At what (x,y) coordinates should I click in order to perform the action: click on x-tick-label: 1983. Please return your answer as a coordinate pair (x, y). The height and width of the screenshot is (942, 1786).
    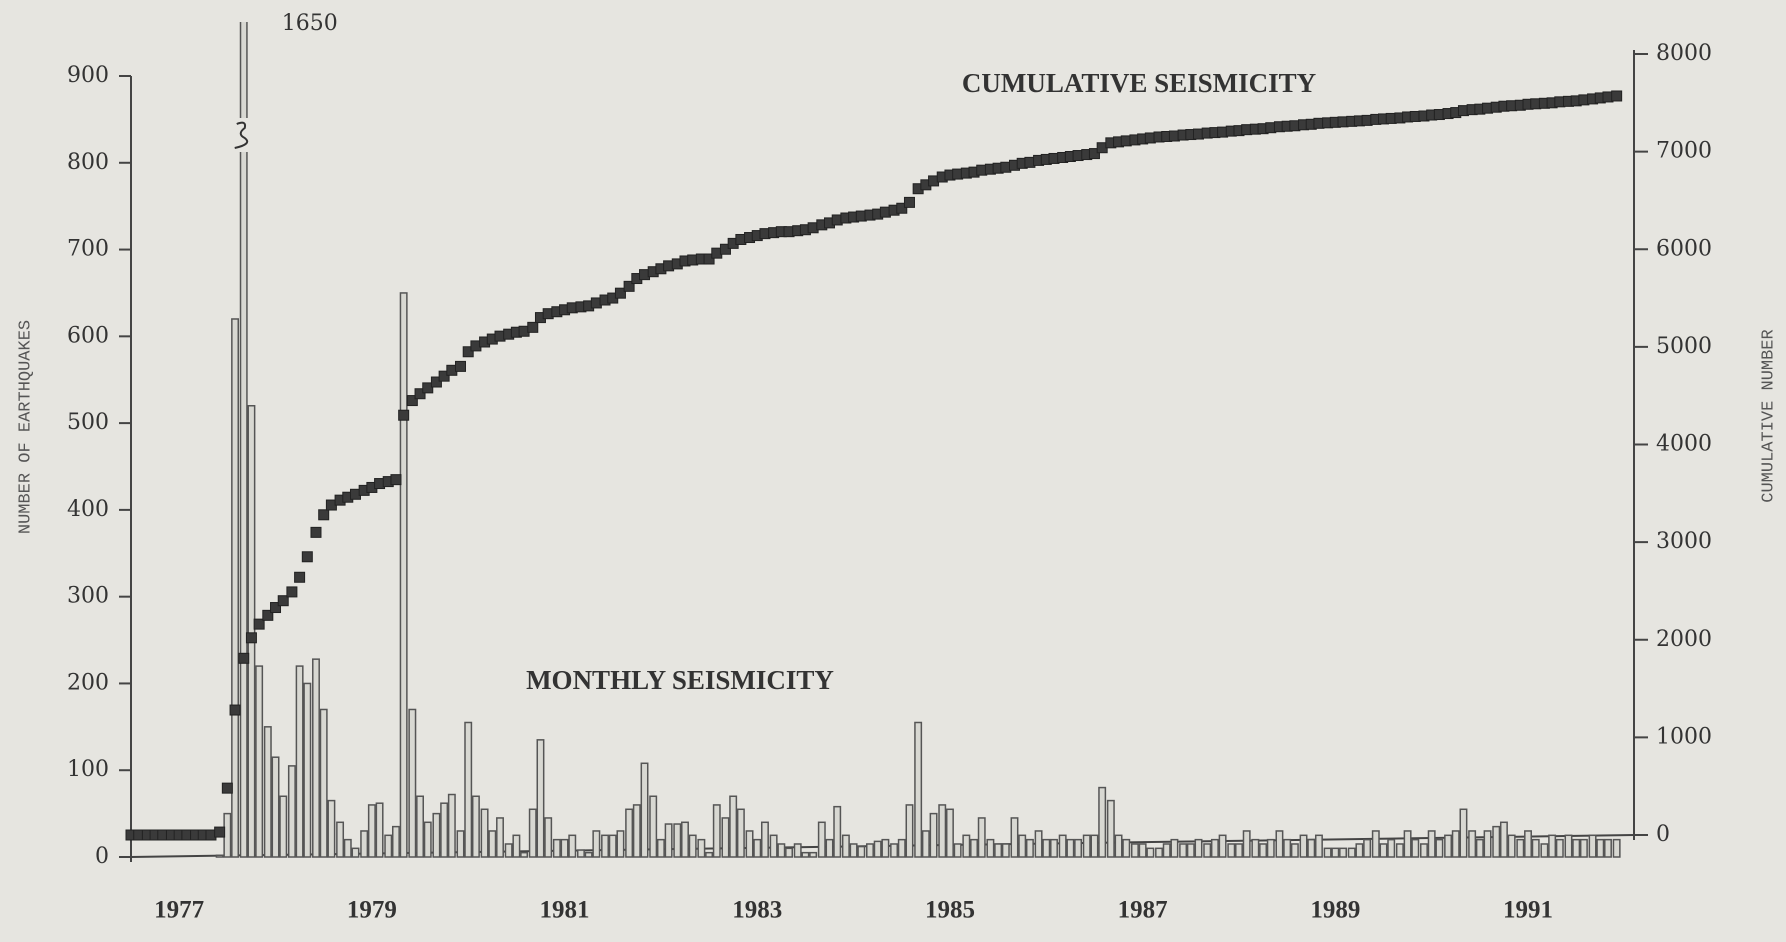
    Looking at the image, I should click on (757, 910).